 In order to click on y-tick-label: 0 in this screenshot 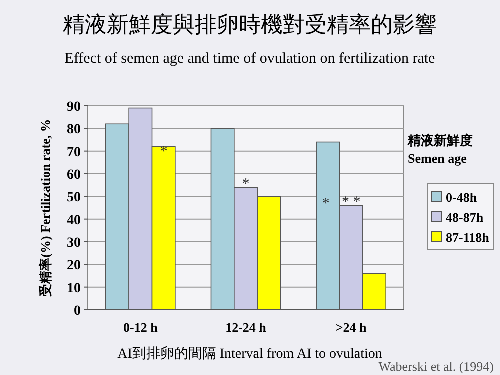, I will do `click(77, 311)`.